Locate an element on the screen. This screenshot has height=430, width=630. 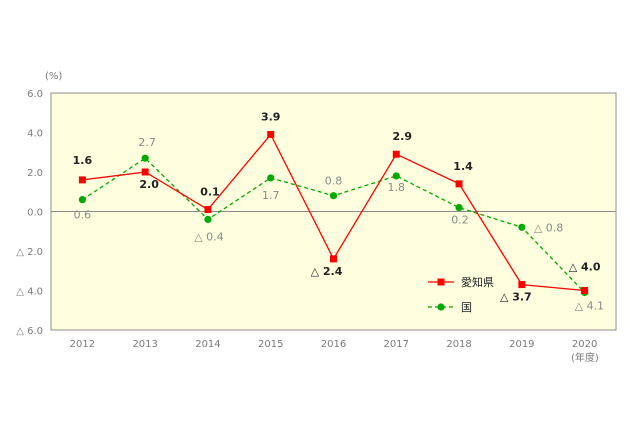
data-label-kuni: △ 0.8 is located at coordinates (548, 227).